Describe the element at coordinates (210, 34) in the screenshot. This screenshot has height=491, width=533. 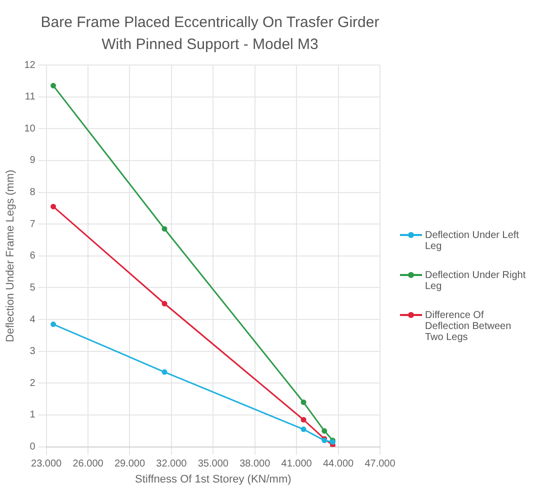
I see `chart-title: Bare Frame Placed Eccentrically On Trasfer Girder With Pinned Support - Model M3` at that location.